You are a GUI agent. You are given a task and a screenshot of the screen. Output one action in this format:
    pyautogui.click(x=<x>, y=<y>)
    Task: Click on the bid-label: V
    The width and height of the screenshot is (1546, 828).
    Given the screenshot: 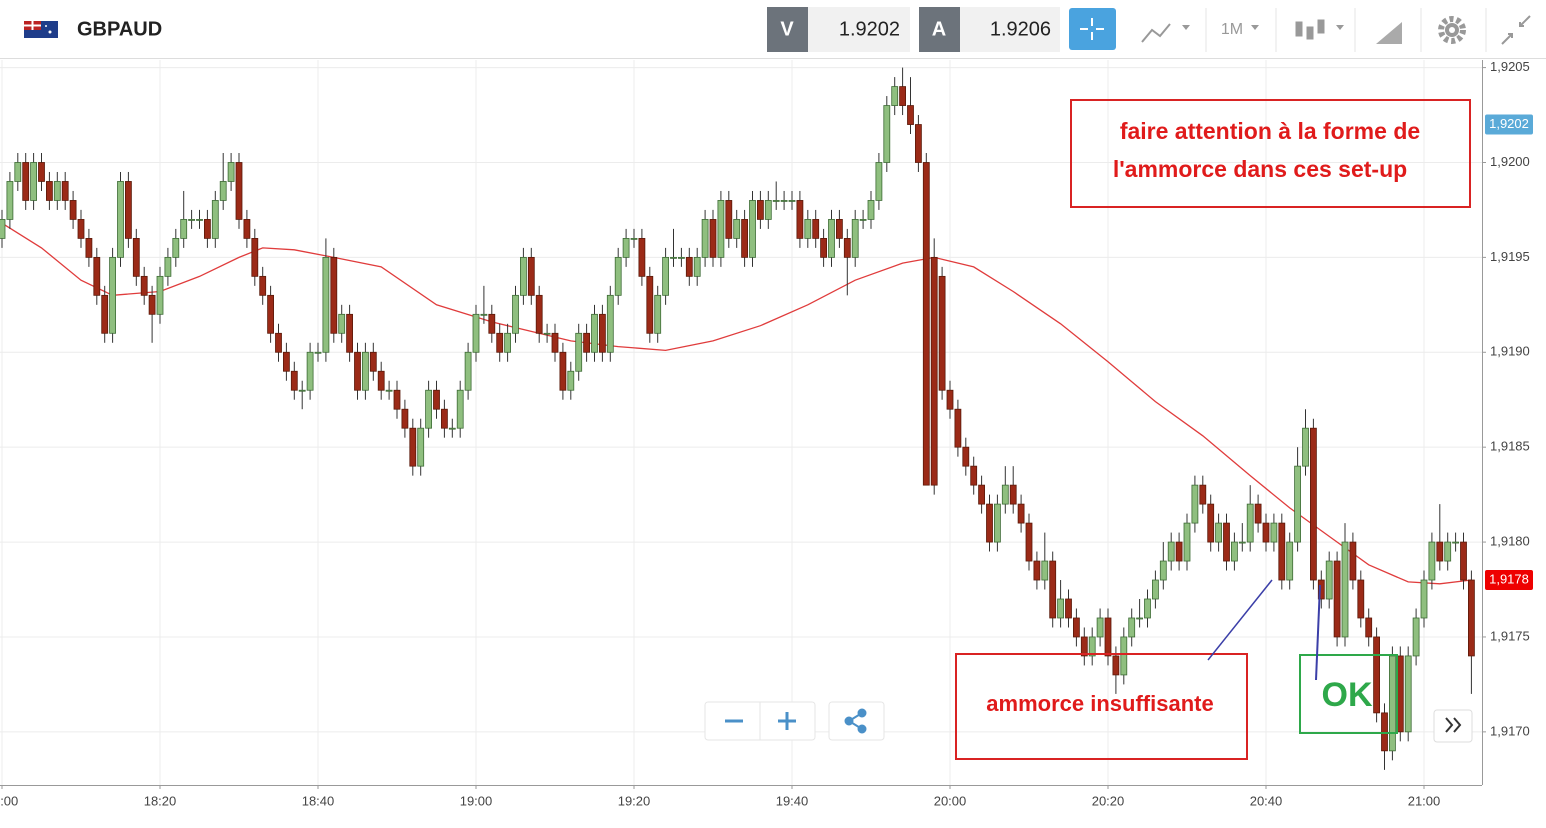 What is the action you would take?
    pyautogui.click(x=787, y=29)
    